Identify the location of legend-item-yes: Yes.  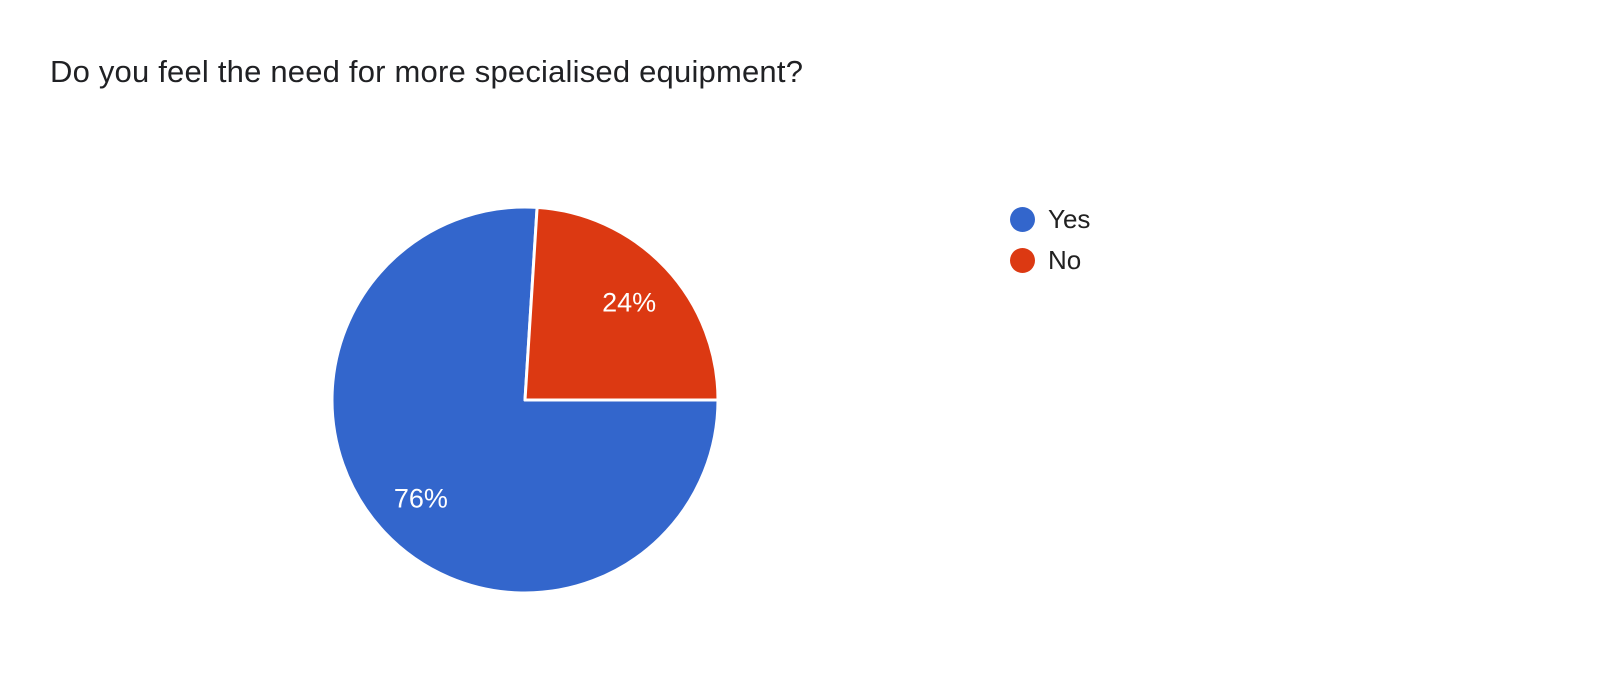
(1050, 219).